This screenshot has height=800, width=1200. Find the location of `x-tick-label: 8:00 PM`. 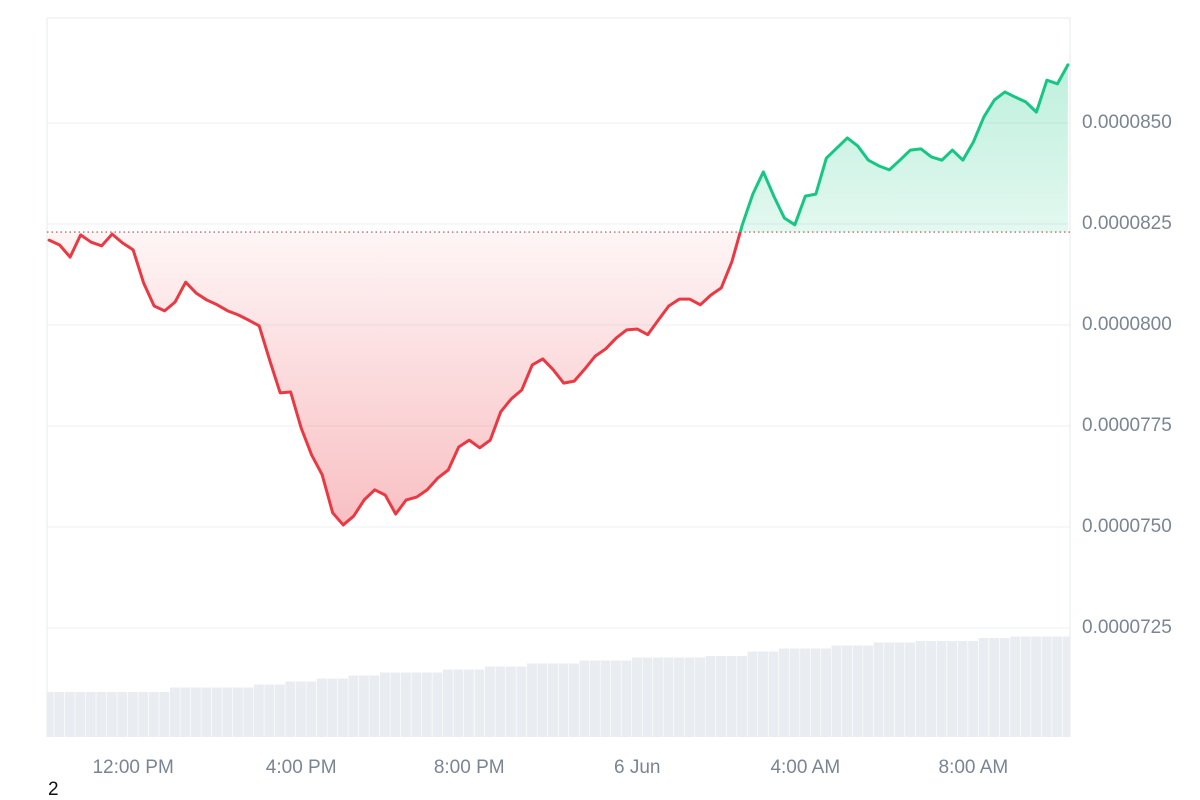

x-tick-label: 8:00 PM is located at coordinates (469, 767).